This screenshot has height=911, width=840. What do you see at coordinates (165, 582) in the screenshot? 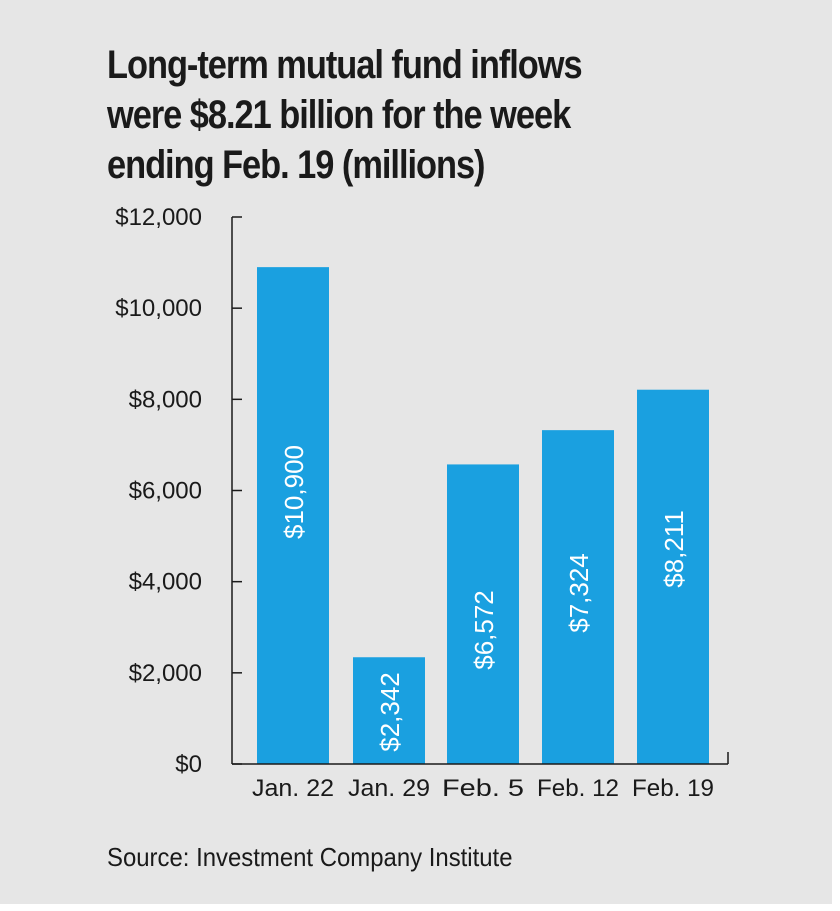
I see `y-tick-label-2: $4,000` at bounding box center [165, 582].